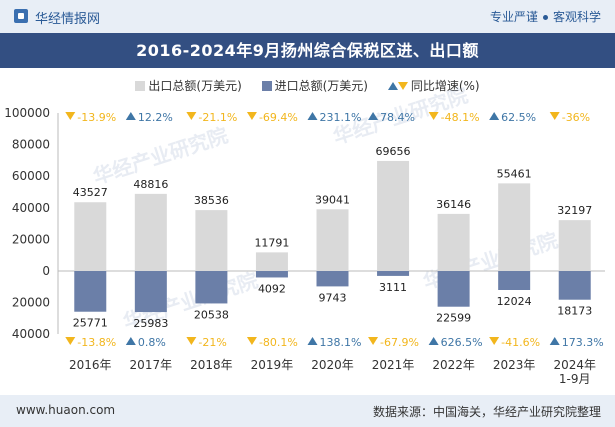  Describe the element at coordinates (513, 17) in the screenshot. I see `slogan-left: 专业严谨` at that location.